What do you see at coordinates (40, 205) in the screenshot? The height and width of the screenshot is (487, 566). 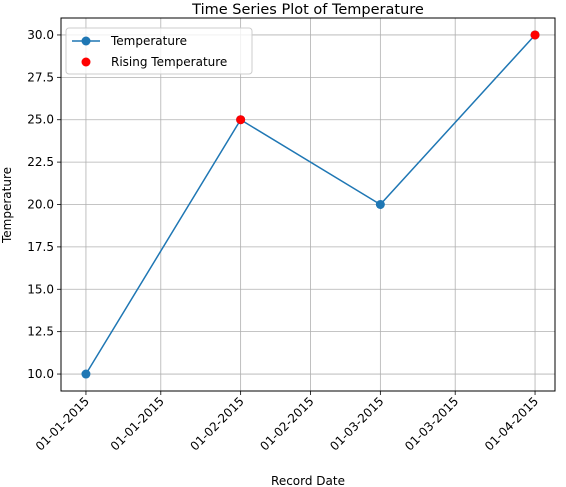 I see `y-tick-label: 20.0` at bounding box center [40, 205].